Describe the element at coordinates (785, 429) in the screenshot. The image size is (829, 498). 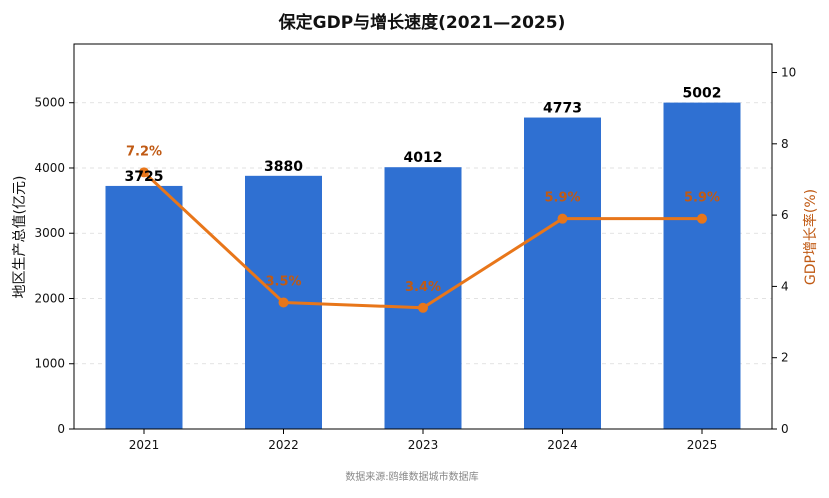
I see `right-axis-tick-label: 0` at that location.